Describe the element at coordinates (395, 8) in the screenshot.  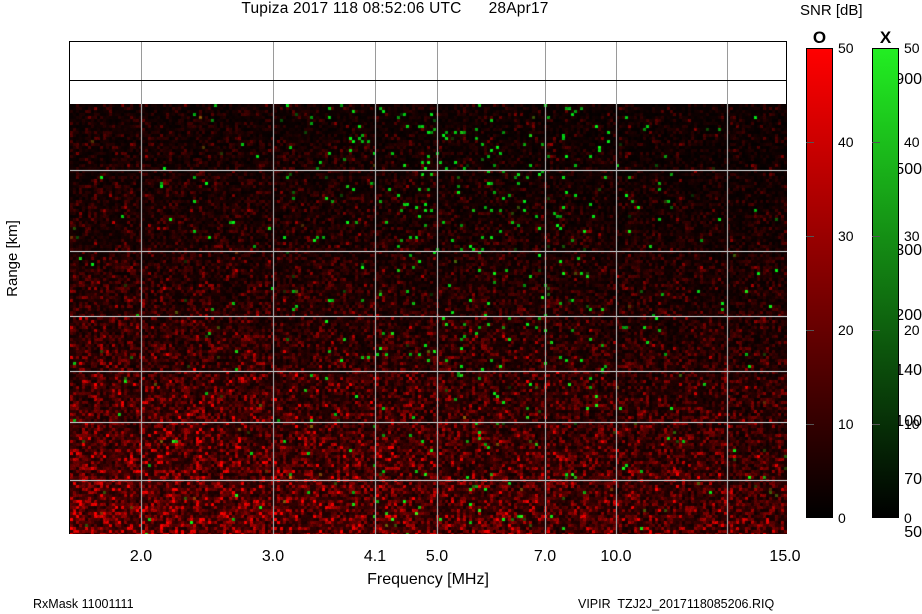
I see `page-title: Tupiza 2017 118 08:52:06 UTC 28Apr17` at that location.